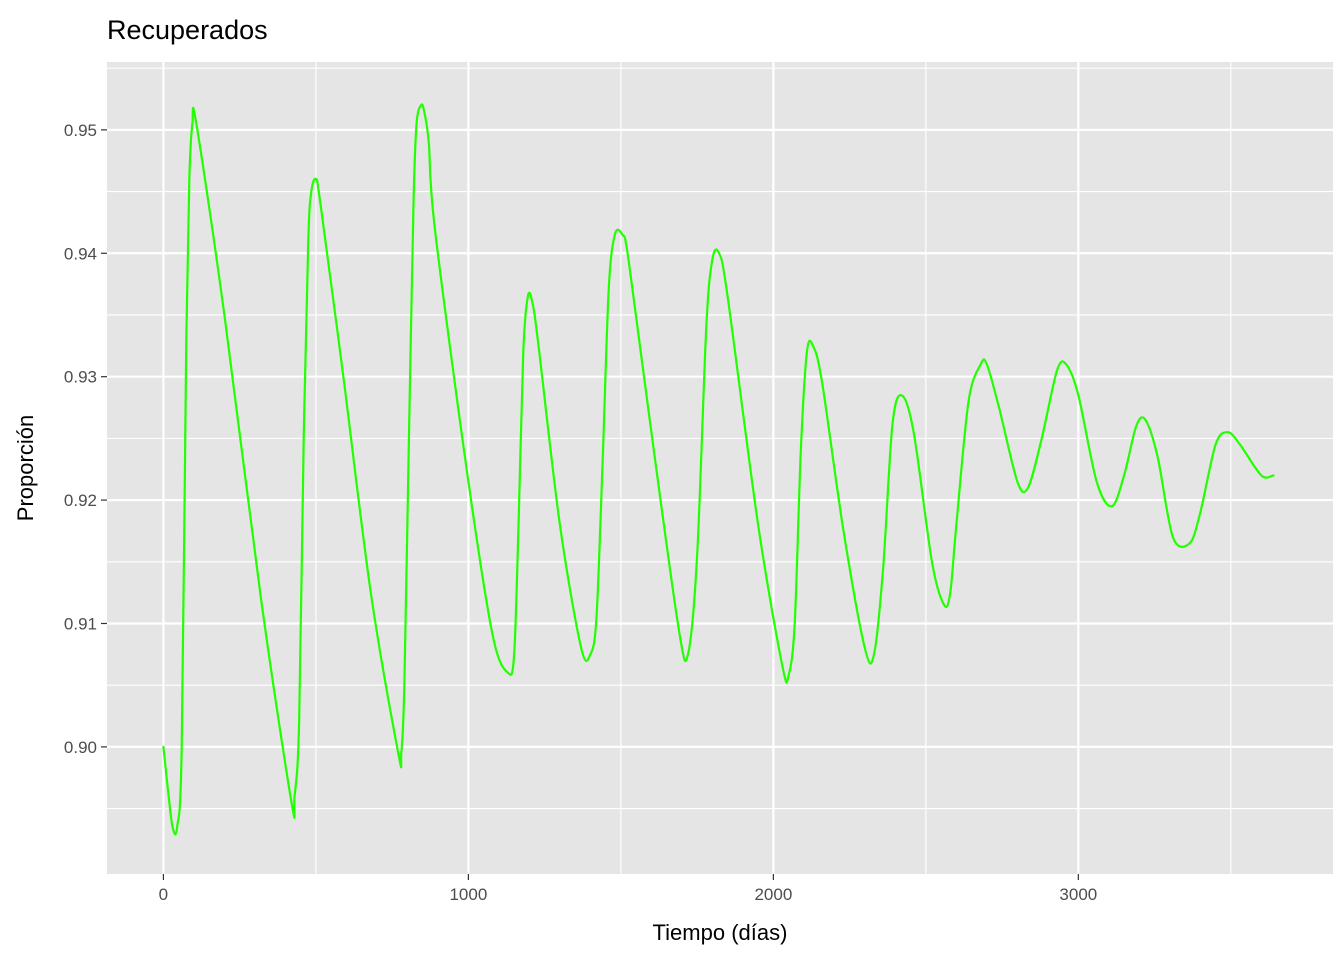 The image size is (1344, 965). Describe the element at coordinates (80, 130) in the screenshot. I see `y-tick-label: 0.95` at that location.